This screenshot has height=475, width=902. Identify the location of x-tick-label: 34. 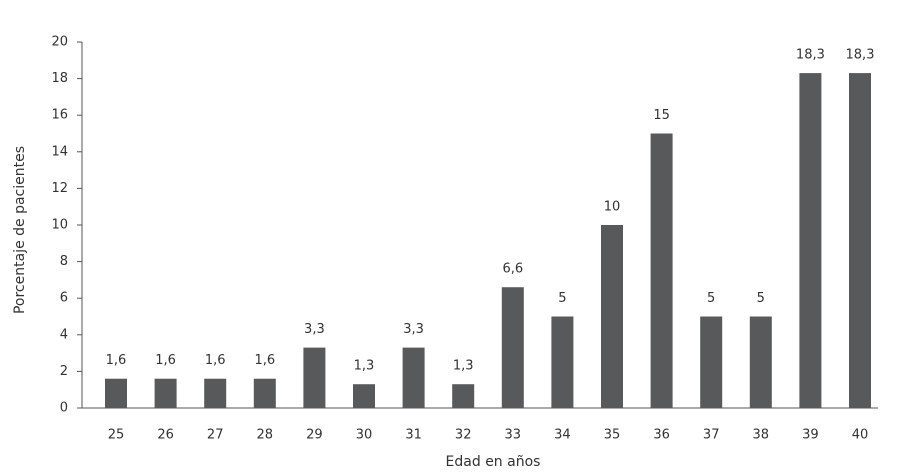
(562, 435).